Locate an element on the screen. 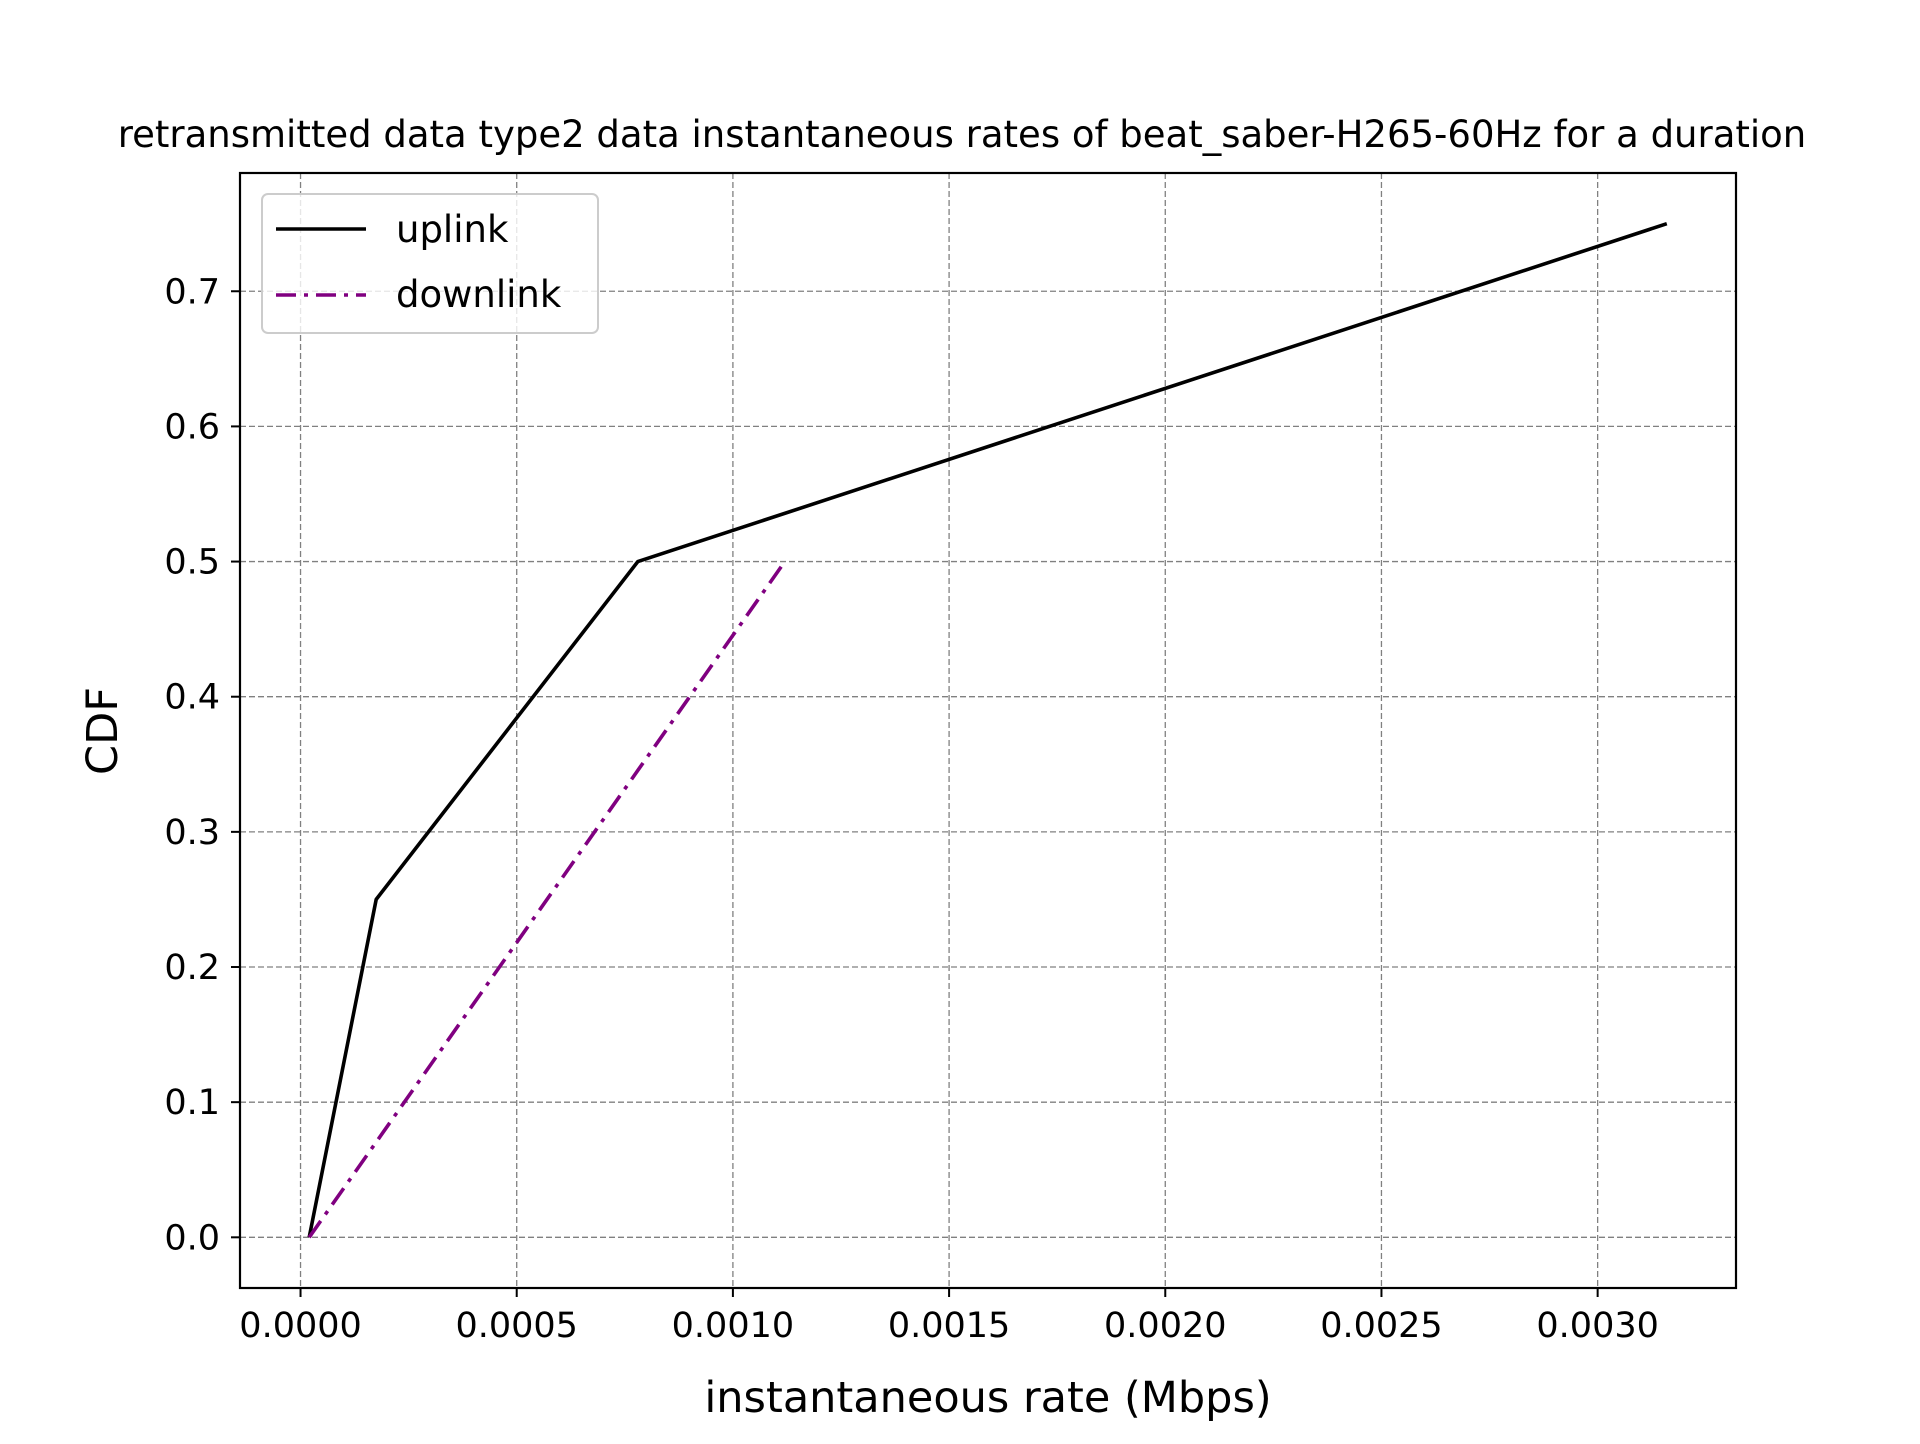 This screenshot has height=1444, width=1920. y-tick-label-6: 0.6 is located at coordinates (192, 427).